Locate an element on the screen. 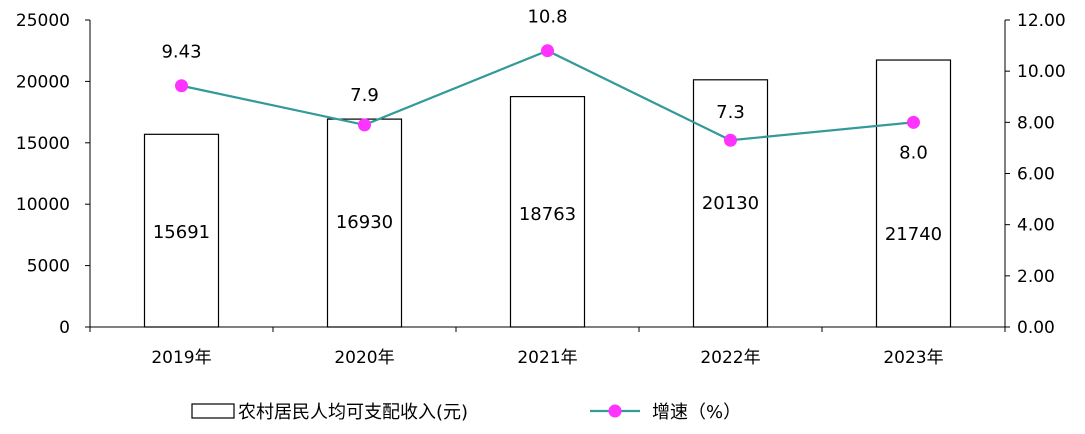 Image resolution: width=1085 pixels, height=434 pixels. x-axis-category-label: 2020年 is located at coordinates (364, 358).